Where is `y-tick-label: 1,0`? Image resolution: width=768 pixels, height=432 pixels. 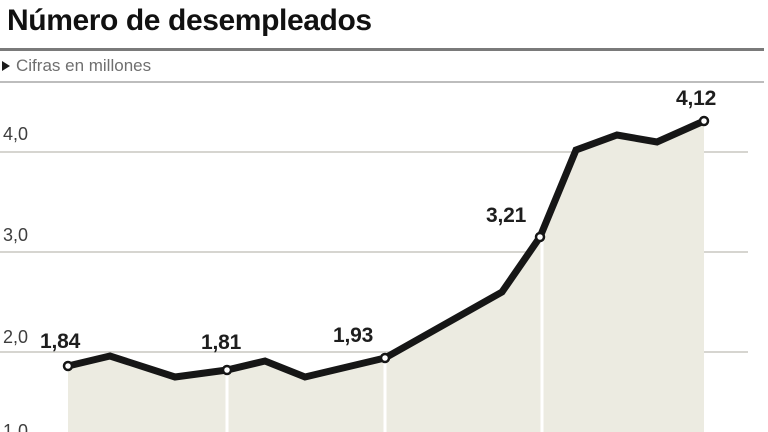
y-tick-label: 1,0 is located at coordinates (16, 426).